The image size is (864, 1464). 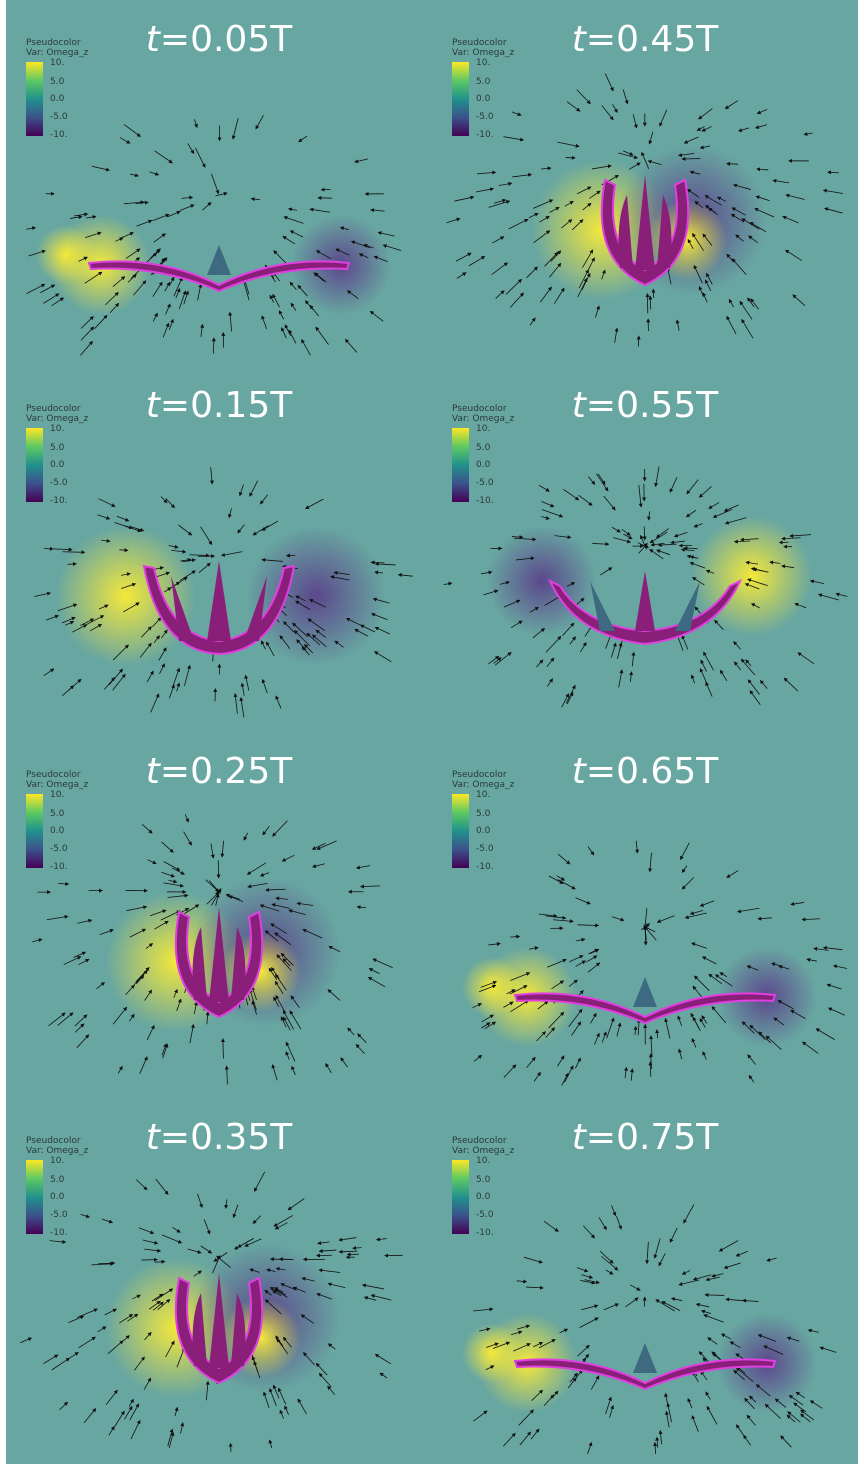 I want to click on colorbar, so click(x=460, y=831).